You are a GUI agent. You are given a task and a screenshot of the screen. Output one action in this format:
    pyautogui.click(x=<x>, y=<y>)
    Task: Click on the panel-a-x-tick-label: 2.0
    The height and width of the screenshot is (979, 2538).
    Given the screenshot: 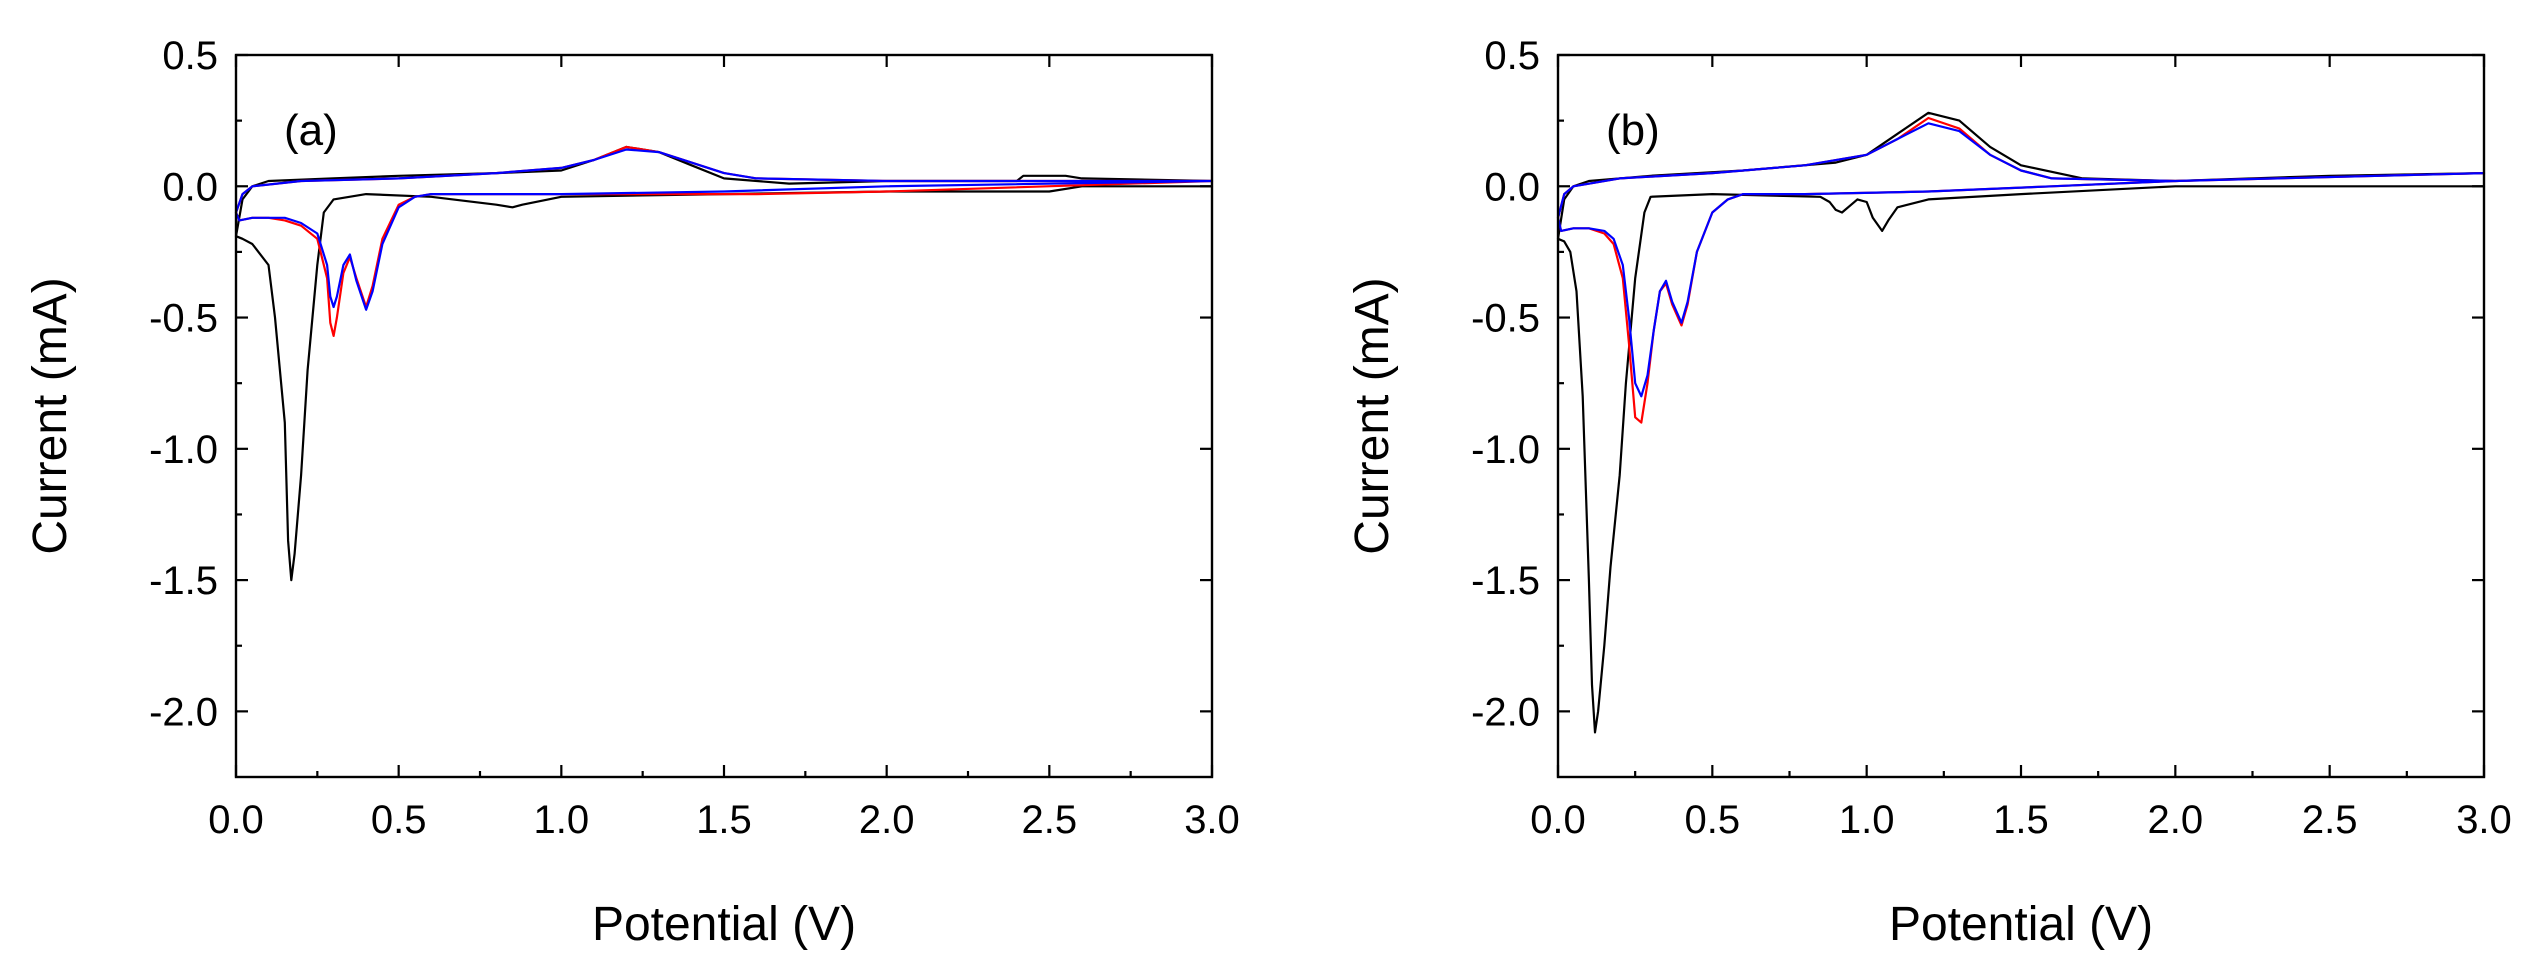 What is the action you would take?
    pyautogui.click(x=887, y=820)
    